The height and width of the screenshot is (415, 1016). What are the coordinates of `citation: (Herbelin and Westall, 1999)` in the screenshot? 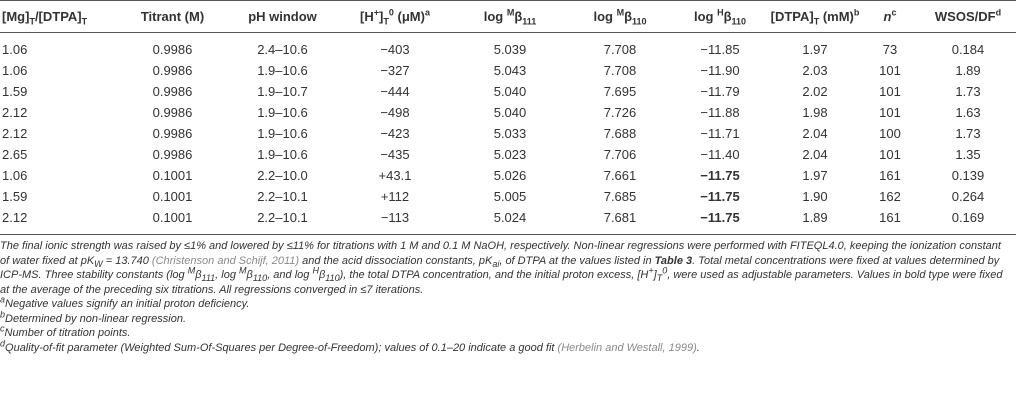 It's located at (627, 347).